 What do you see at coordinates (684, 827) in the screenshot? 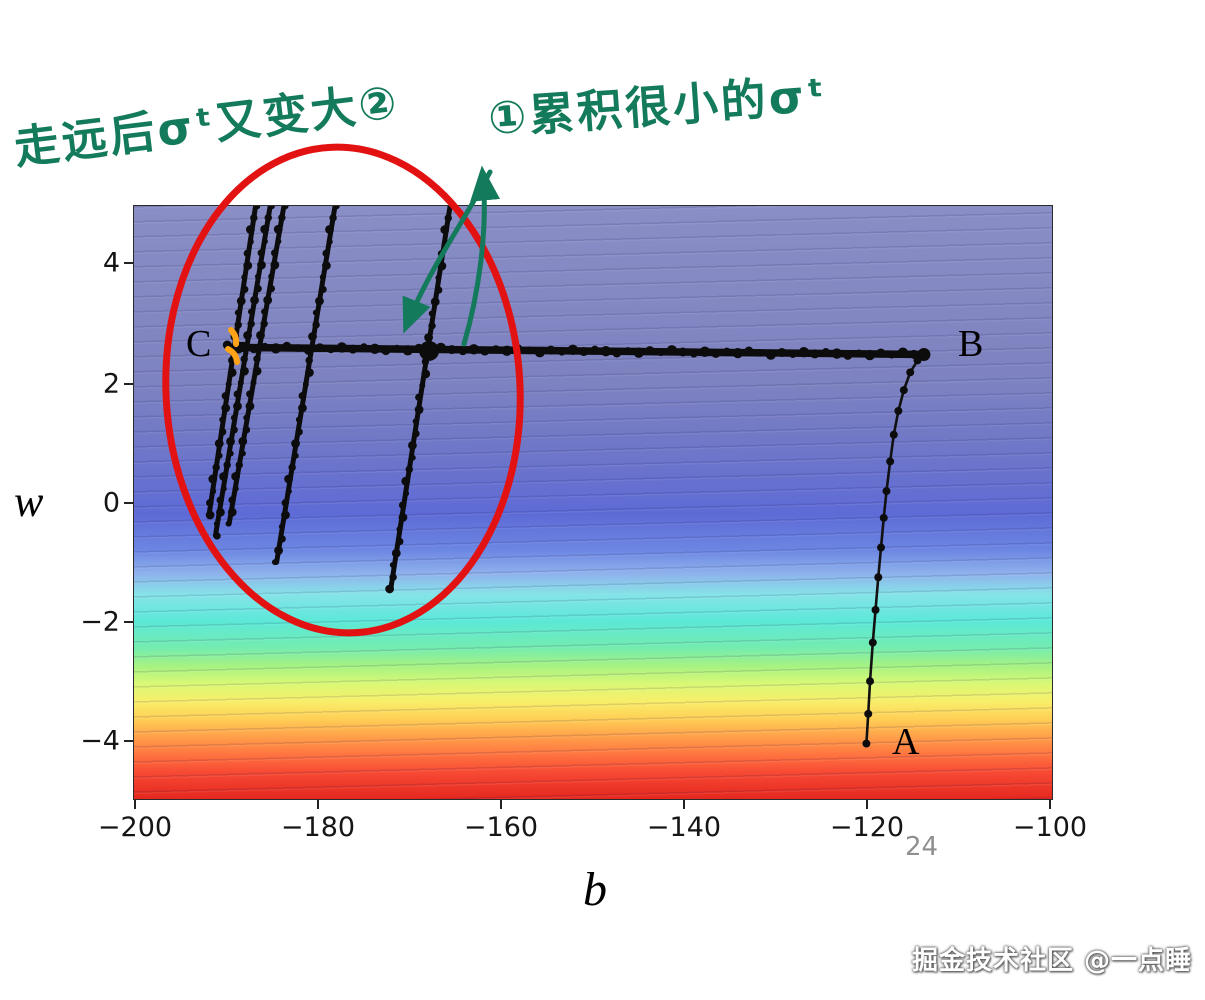
I see `x-tick-label: −140` at bounding box center [684, 827].